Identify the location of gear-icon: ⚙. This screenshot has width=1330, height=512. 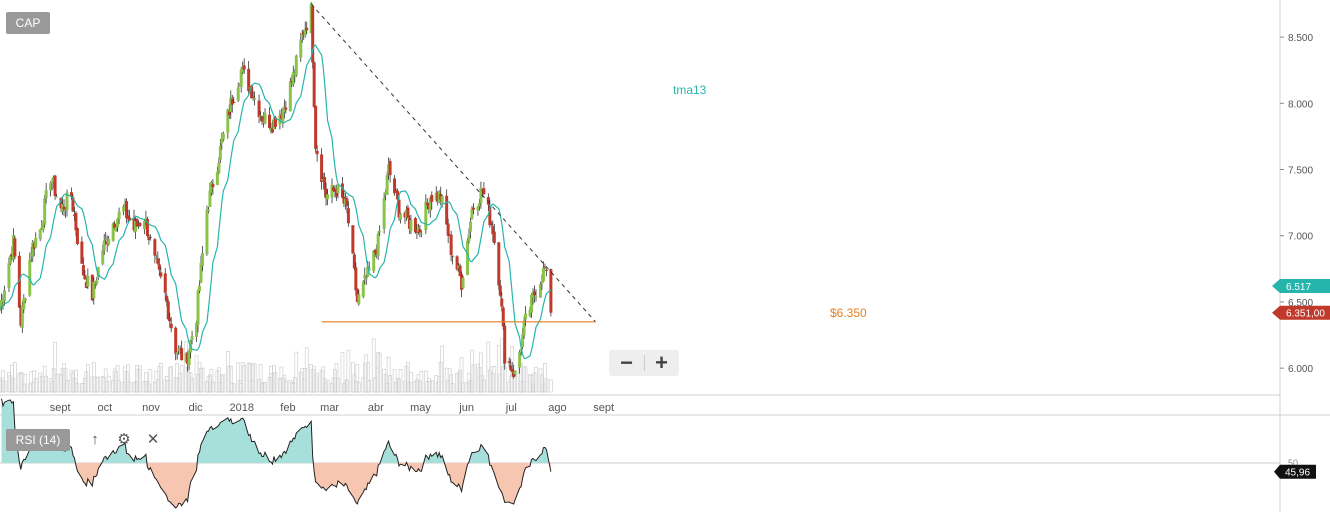
(124, 439).